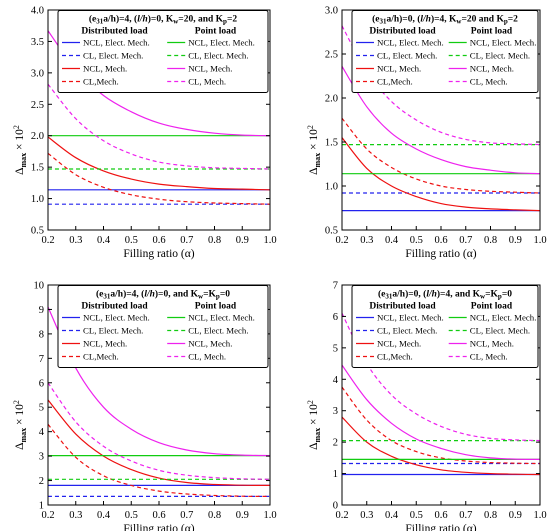 Image resolution: width=550 pixels, height=531 pixels. I want to click on legend-title: (e31a/h)=4, (l/h)=0, Kw=20, and Kp=2, so click(163, 20).